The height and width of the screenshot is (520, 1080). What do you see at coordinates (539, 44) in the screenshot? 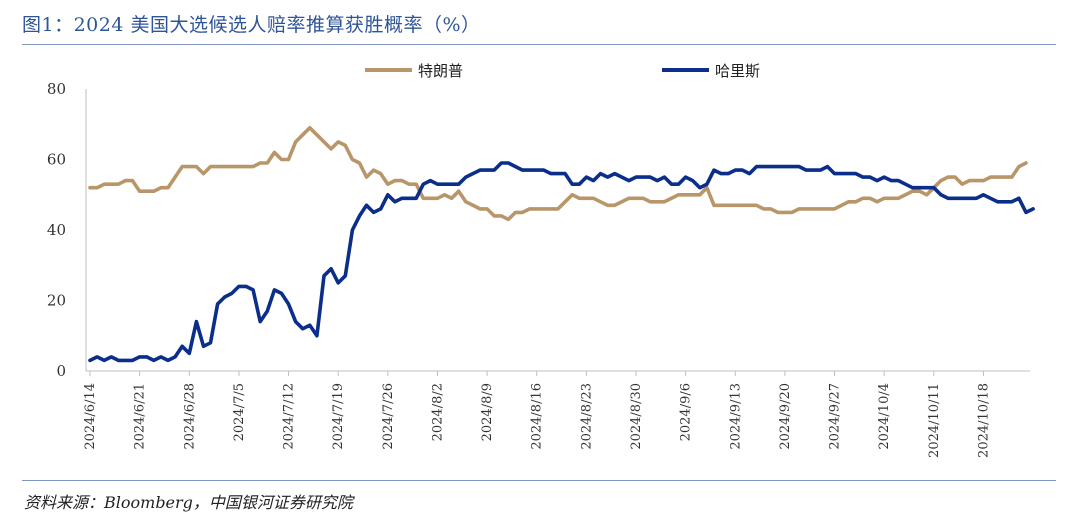
I see `title-rule` at bounding box center [539, 44].